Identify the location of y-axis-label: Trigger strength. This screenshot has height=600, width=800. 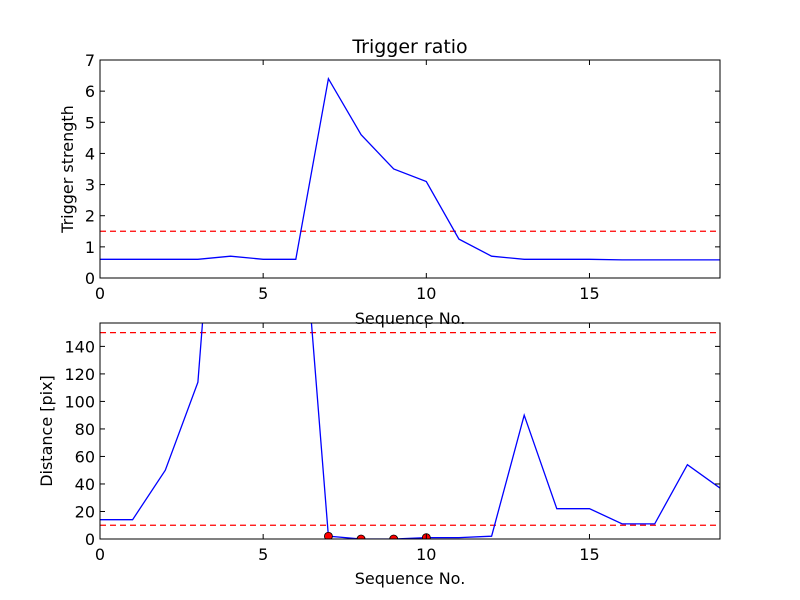
(67, 169).